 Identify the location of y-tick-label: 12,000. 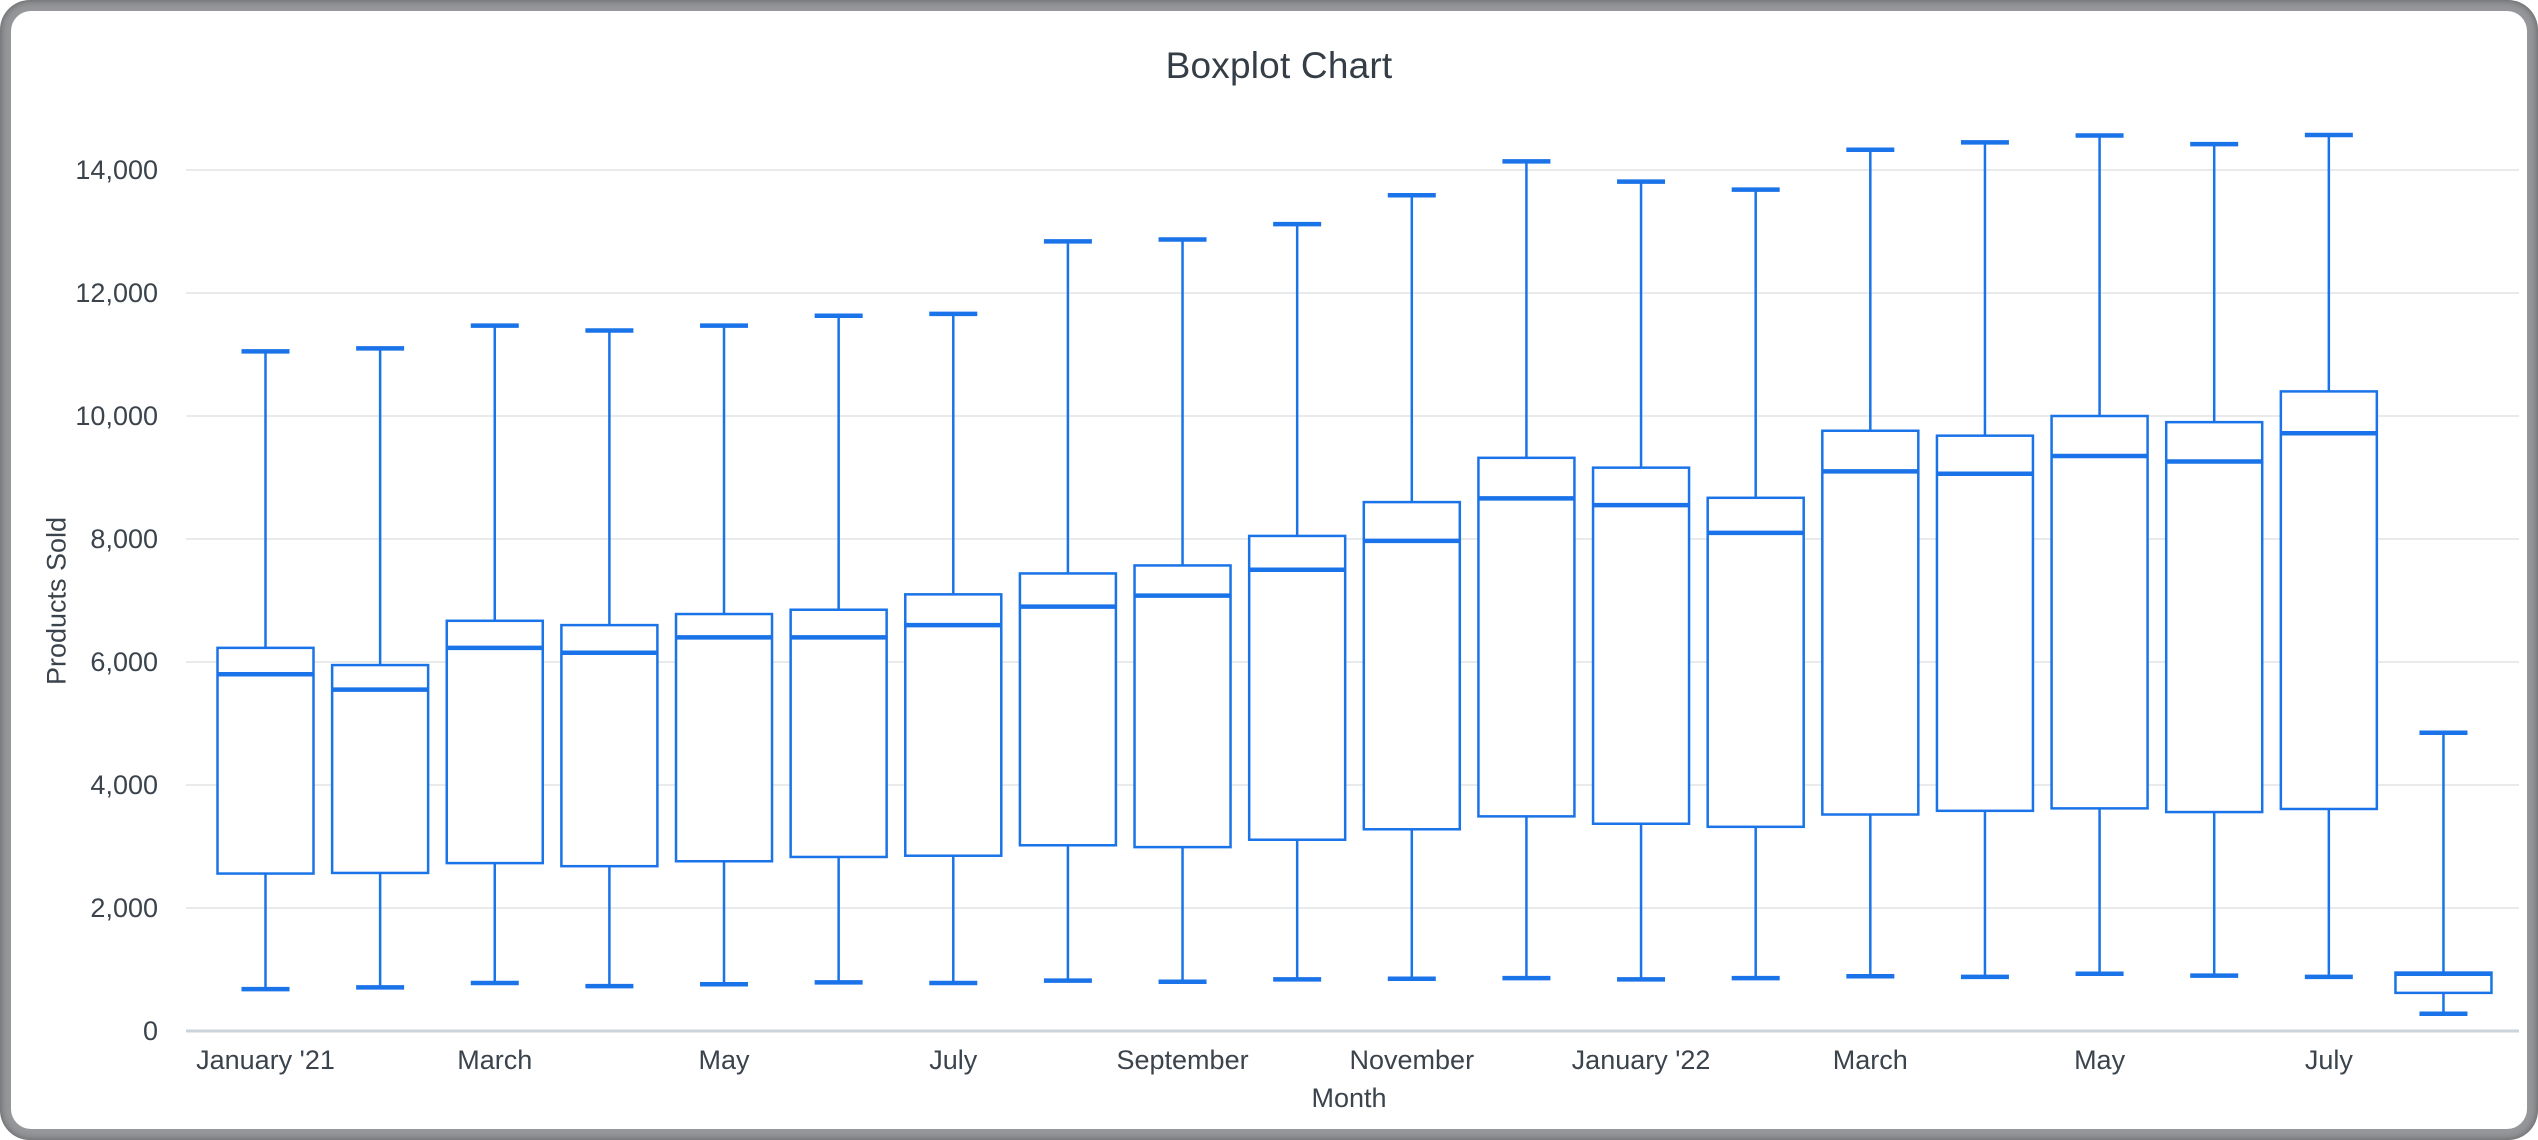
(116, 293).